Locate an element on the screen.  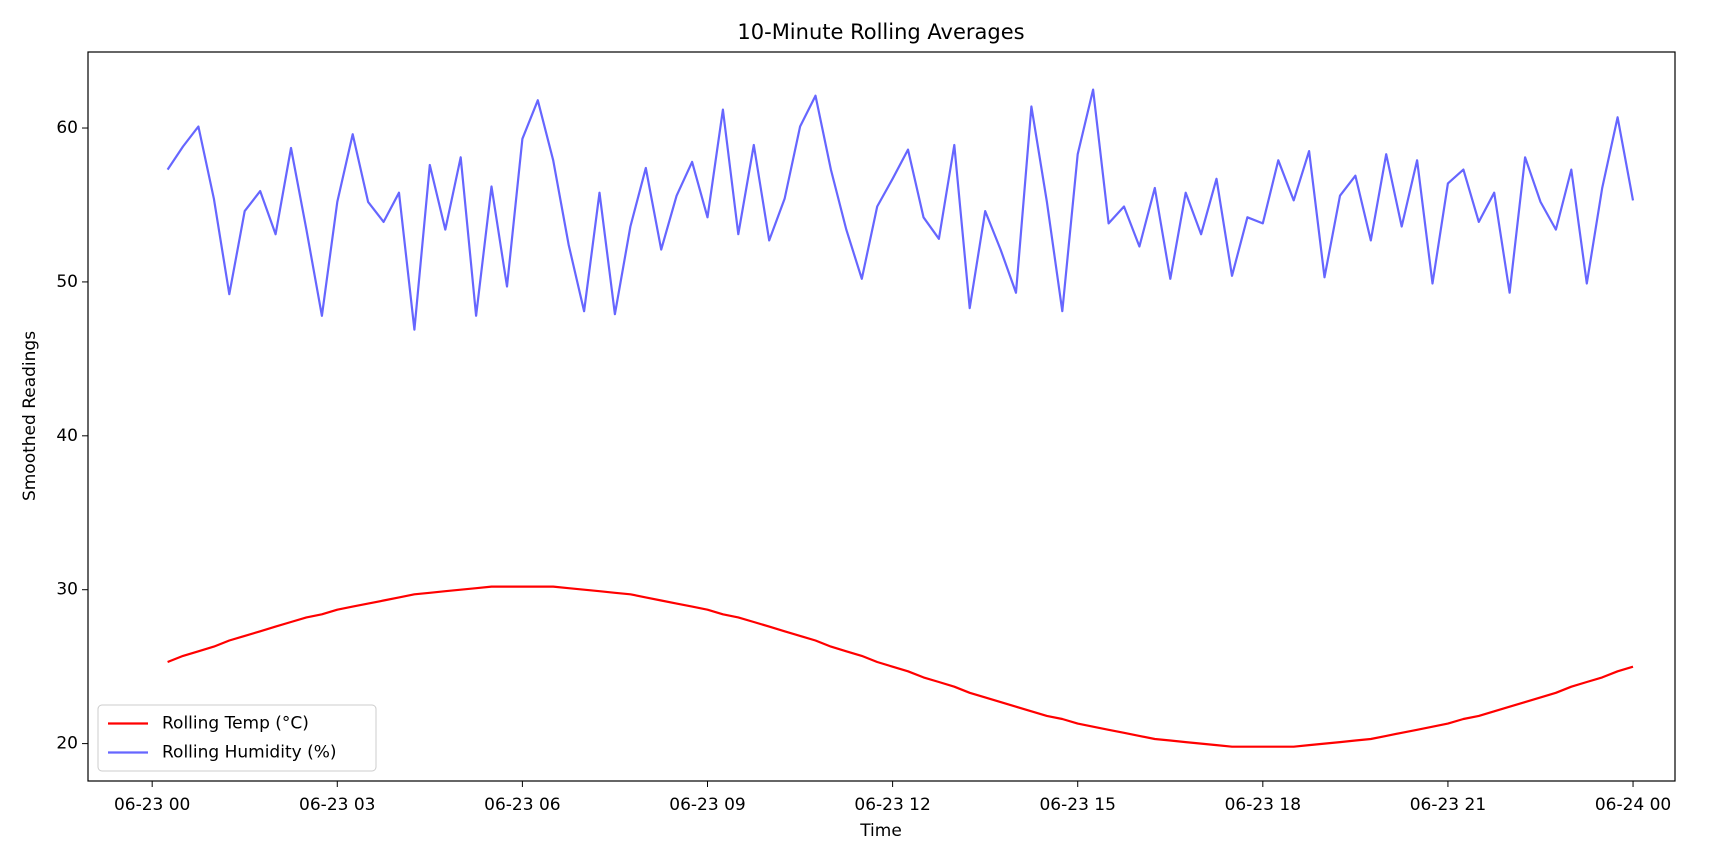
x-tick-label: 06-23 03 is located at coordinates (337, 805).